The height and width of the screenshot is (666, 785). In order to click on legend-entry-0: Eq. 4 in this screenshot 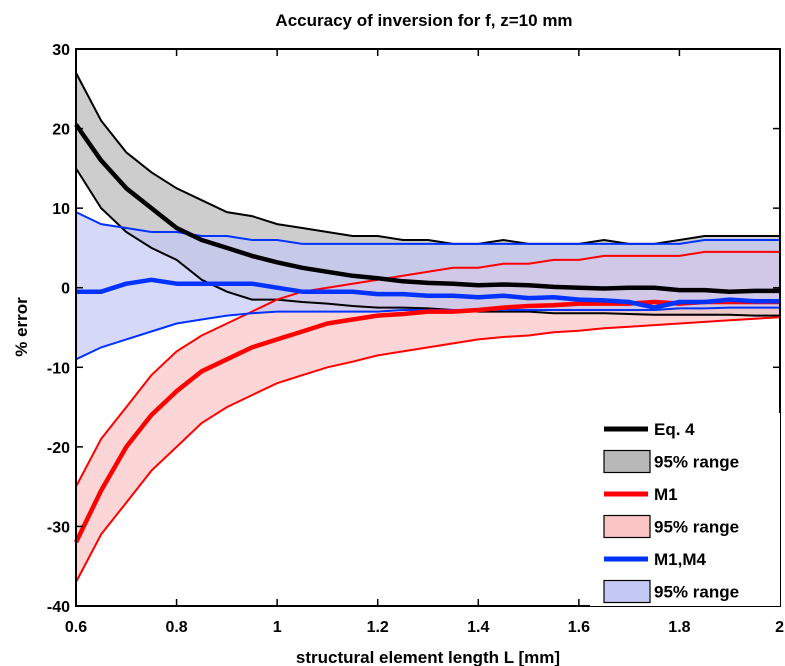, I will do `click(674, 429)`.